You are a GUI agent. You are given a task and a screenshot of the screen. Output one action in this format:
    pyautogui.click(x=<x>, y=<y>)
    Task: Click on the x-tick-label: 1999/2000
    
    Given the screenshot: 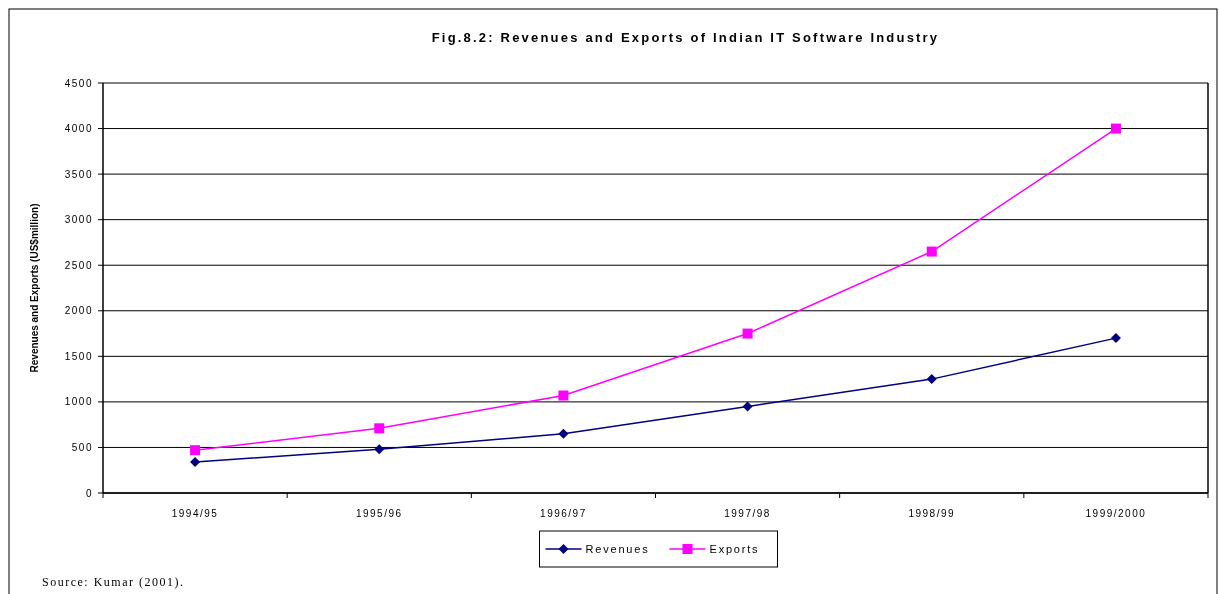 What is the action you would take?
    pyautogui.click(x=1116, y=513)
    